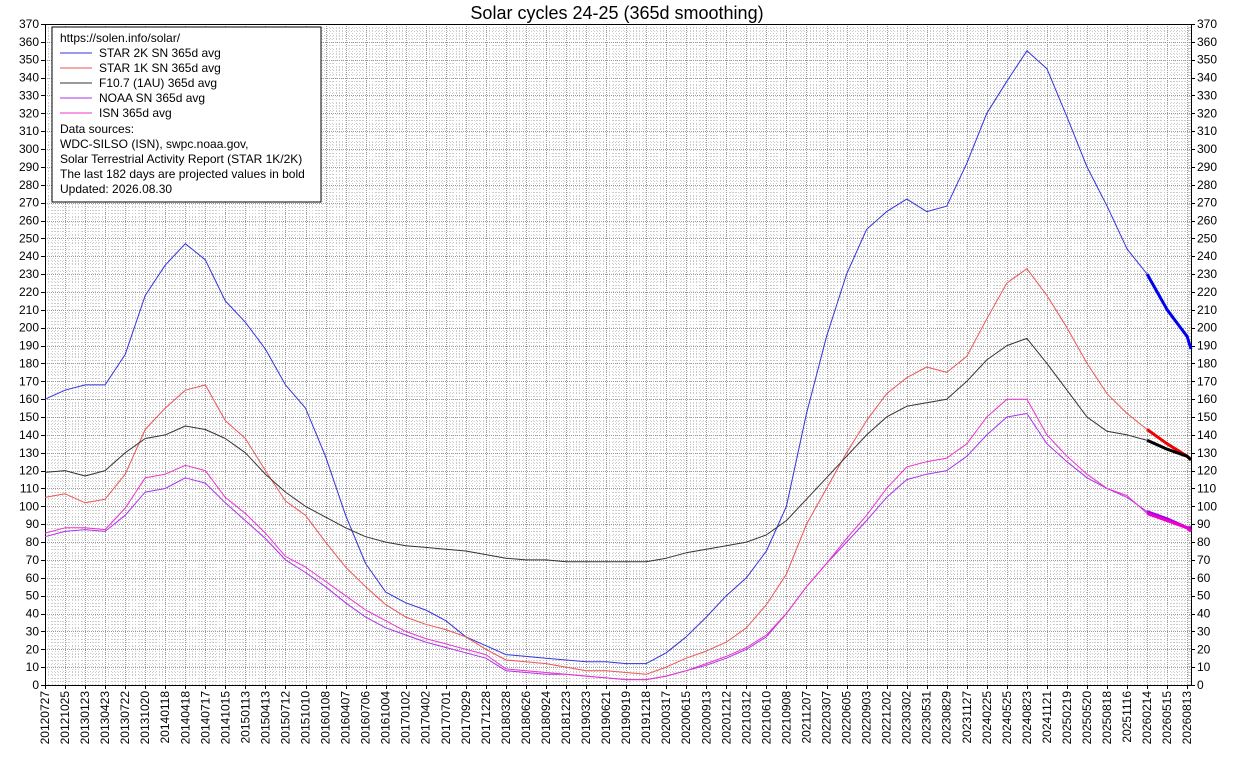 Image resolution: width=1235 pixels, height=774 pixels. Describe the element at coordinates (29, 78) in the screenshot. I see `y-tick-label-left: 340` at that location.